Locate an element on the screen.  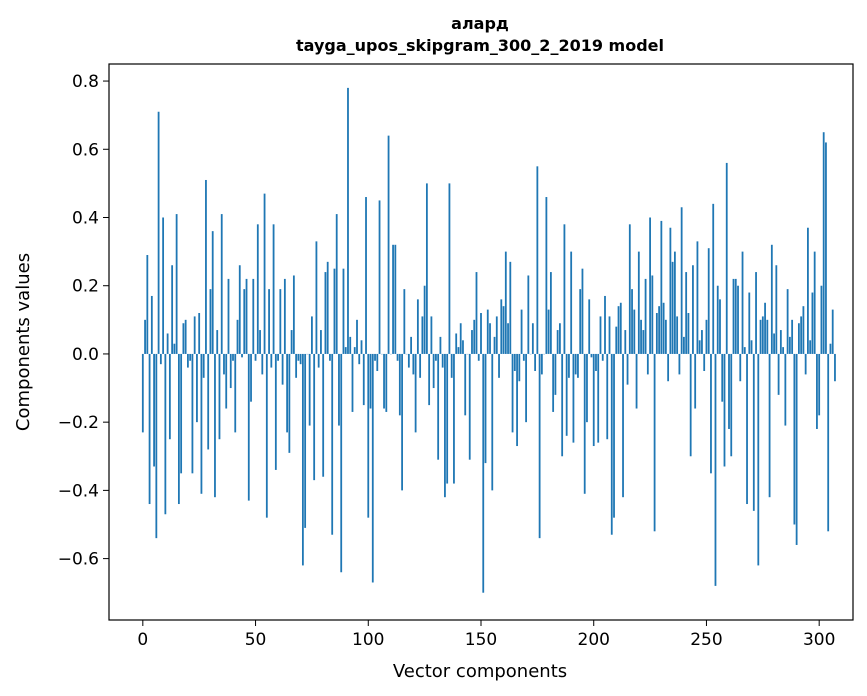
x-axis-ticks: 0 50 100 150 200 250 300 is located at coordinates (486, 635).